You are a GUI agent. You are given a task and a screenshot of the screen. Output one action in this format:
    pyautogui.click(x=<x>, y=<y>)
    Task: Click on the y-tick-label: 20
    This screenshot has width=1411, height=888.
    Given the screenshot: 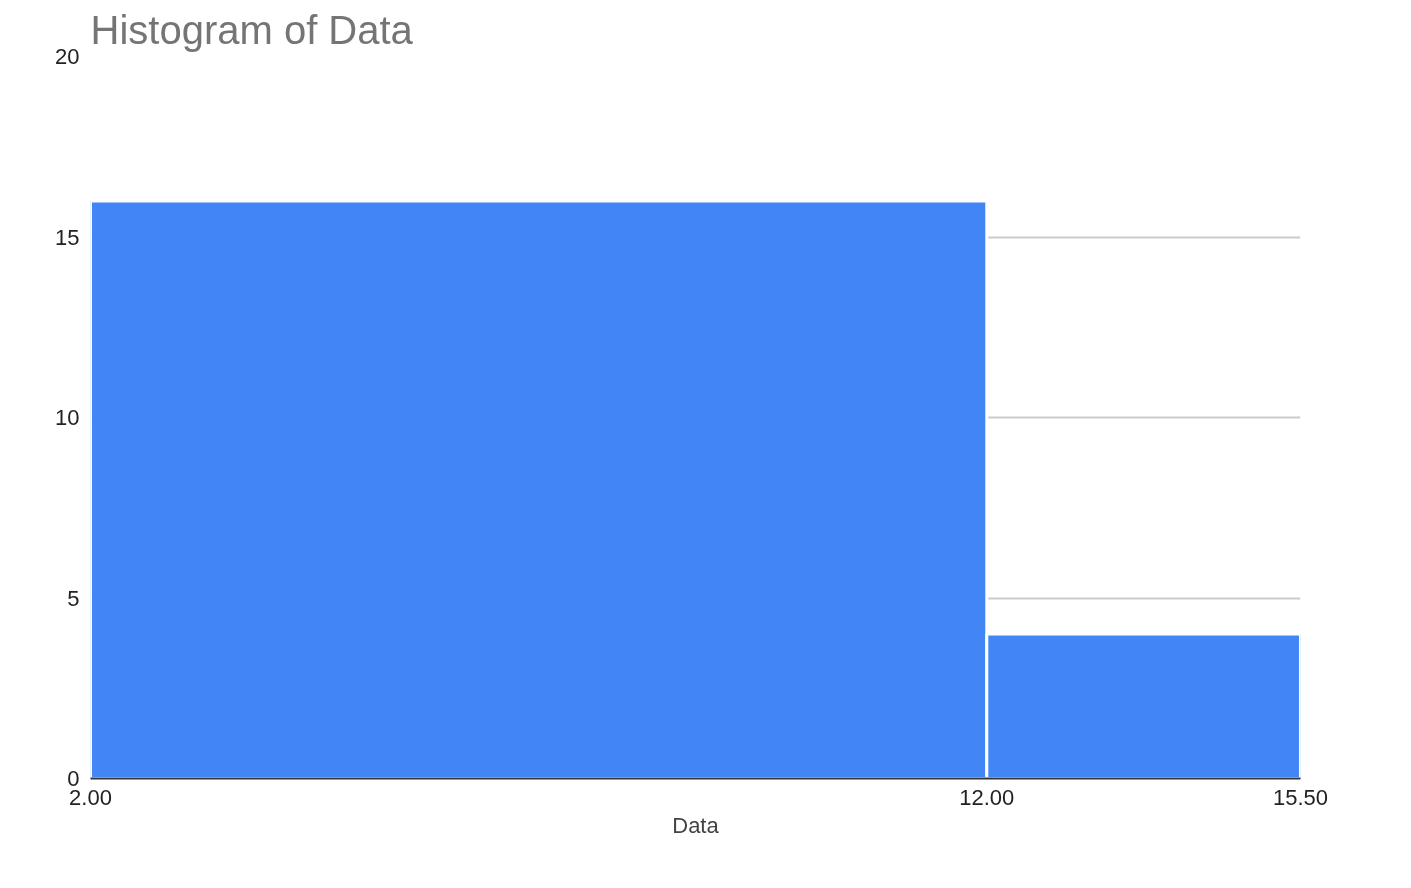 What is the action you would take?
    pyautogui.click(x=67, y=56)
    